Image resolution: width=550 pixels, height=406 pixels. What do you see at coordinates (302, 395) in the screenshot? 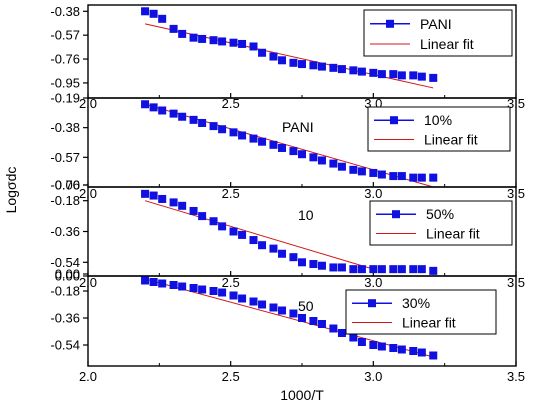
I see `x-axis-label: 1000/T` at bounding box center [302, 395].